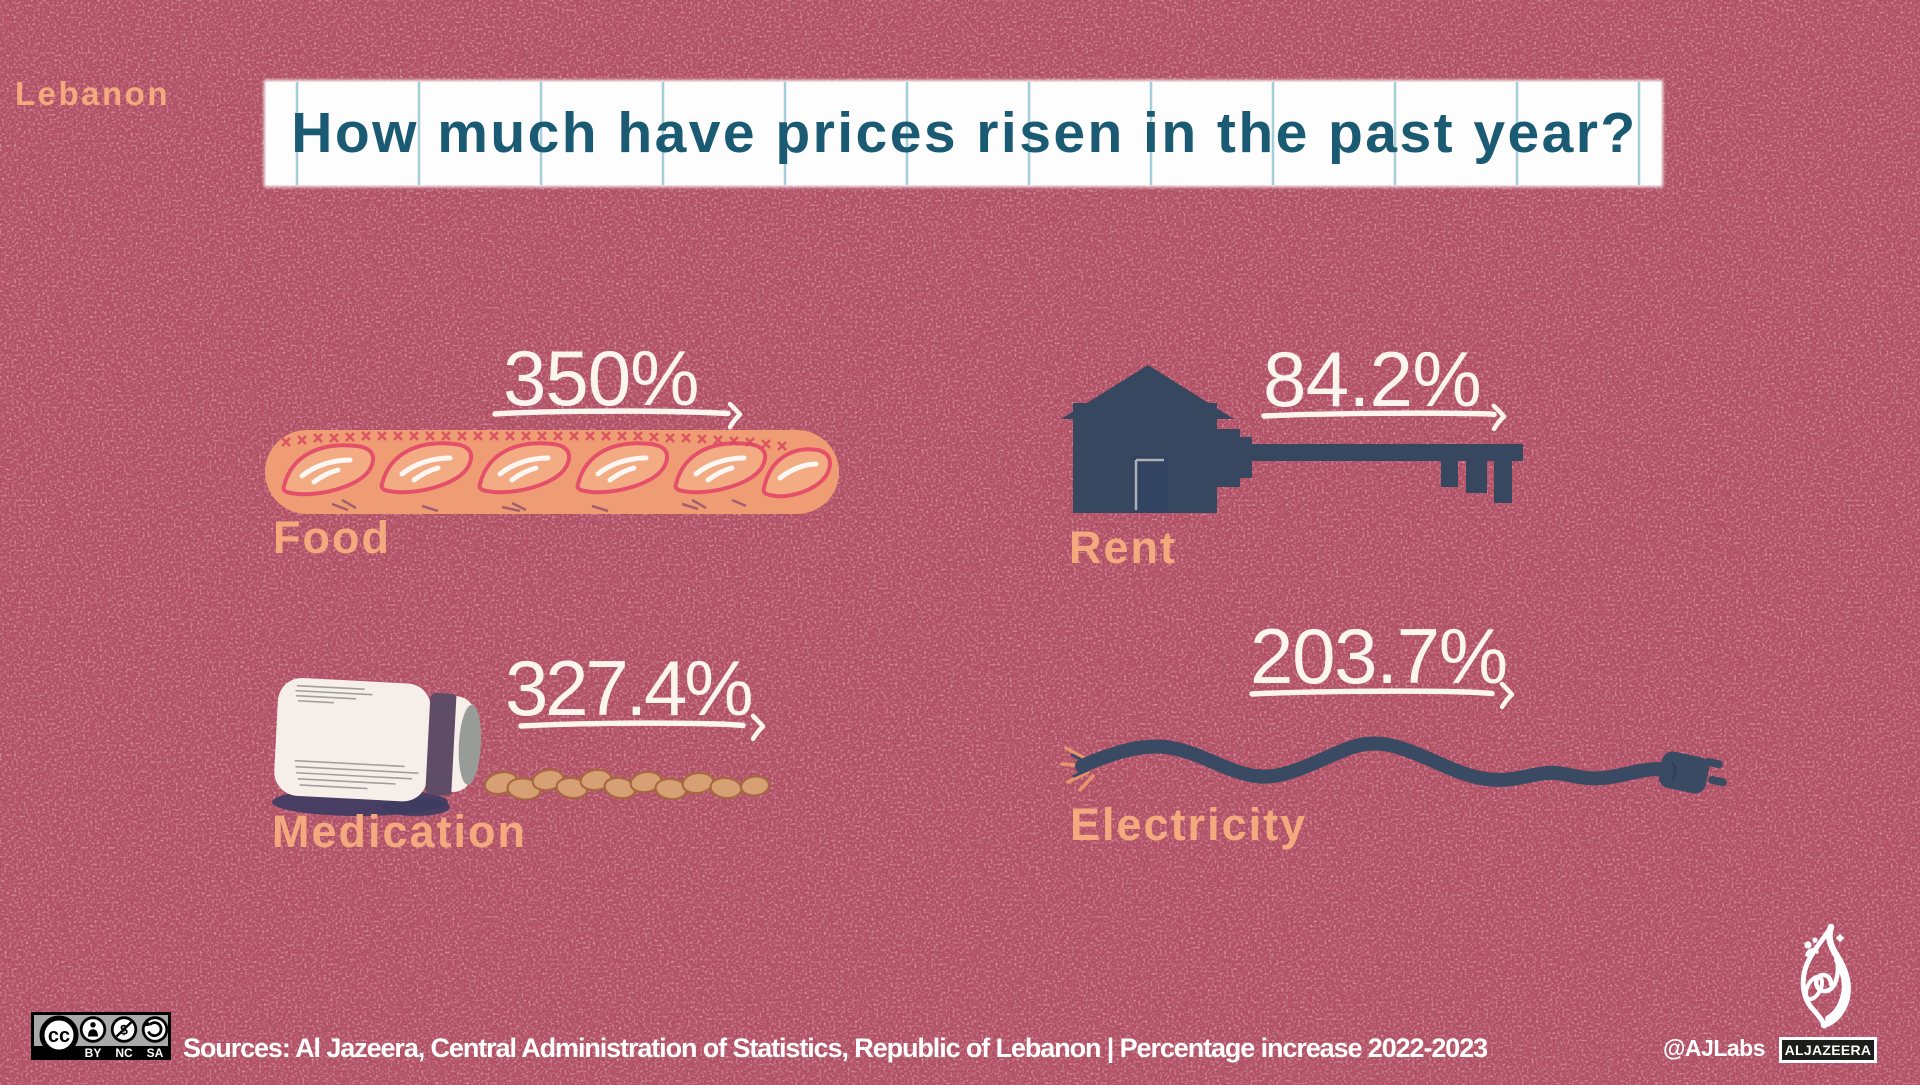  What do you see at coordinates (124, 1053) in the screenshot?
I see `svg-text: NC` at bounding box center [124, 1053].